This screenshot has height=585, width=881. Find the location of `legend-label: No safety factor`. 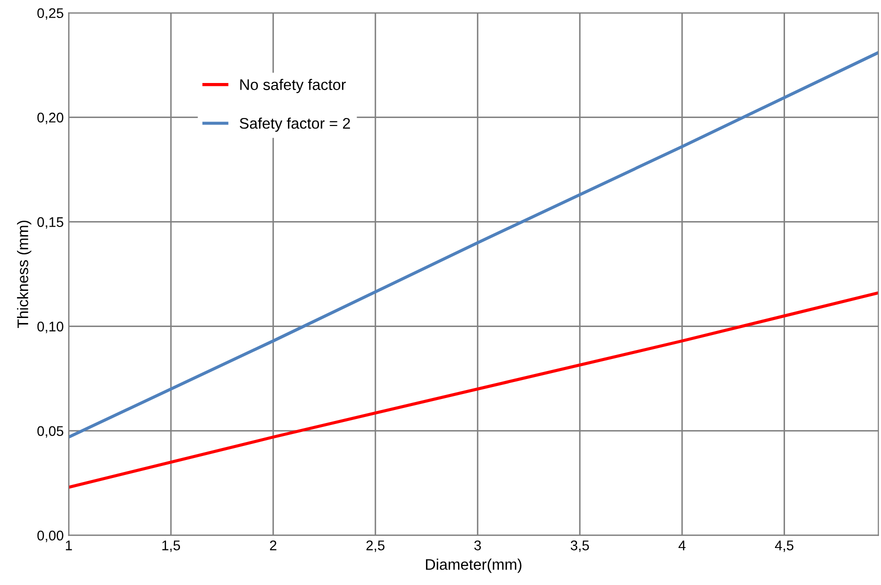

legend-label: No safety factor is located at coordinates (293, 86).